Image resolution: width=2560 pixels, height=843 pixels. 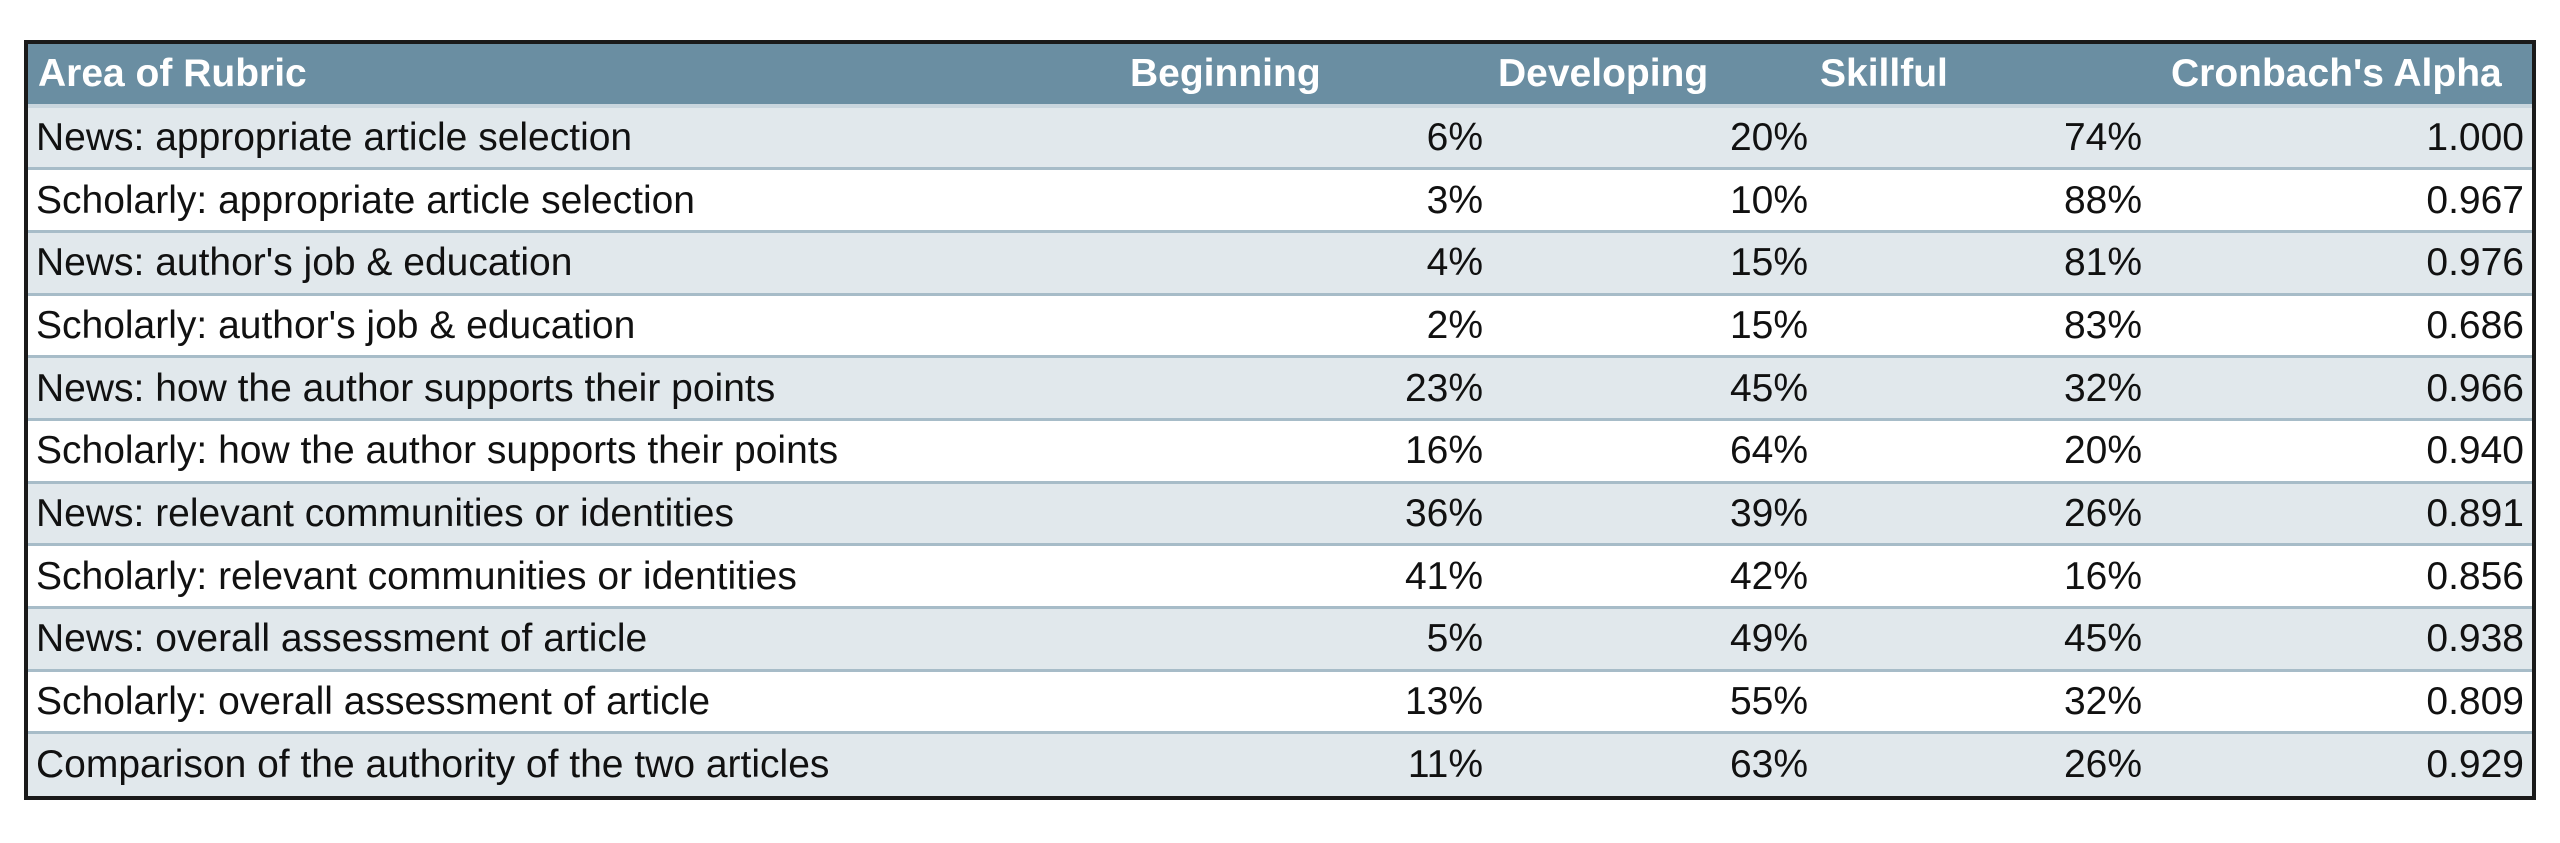 I want to click on cell-developing: 39%, so click(x=1653, y=512).